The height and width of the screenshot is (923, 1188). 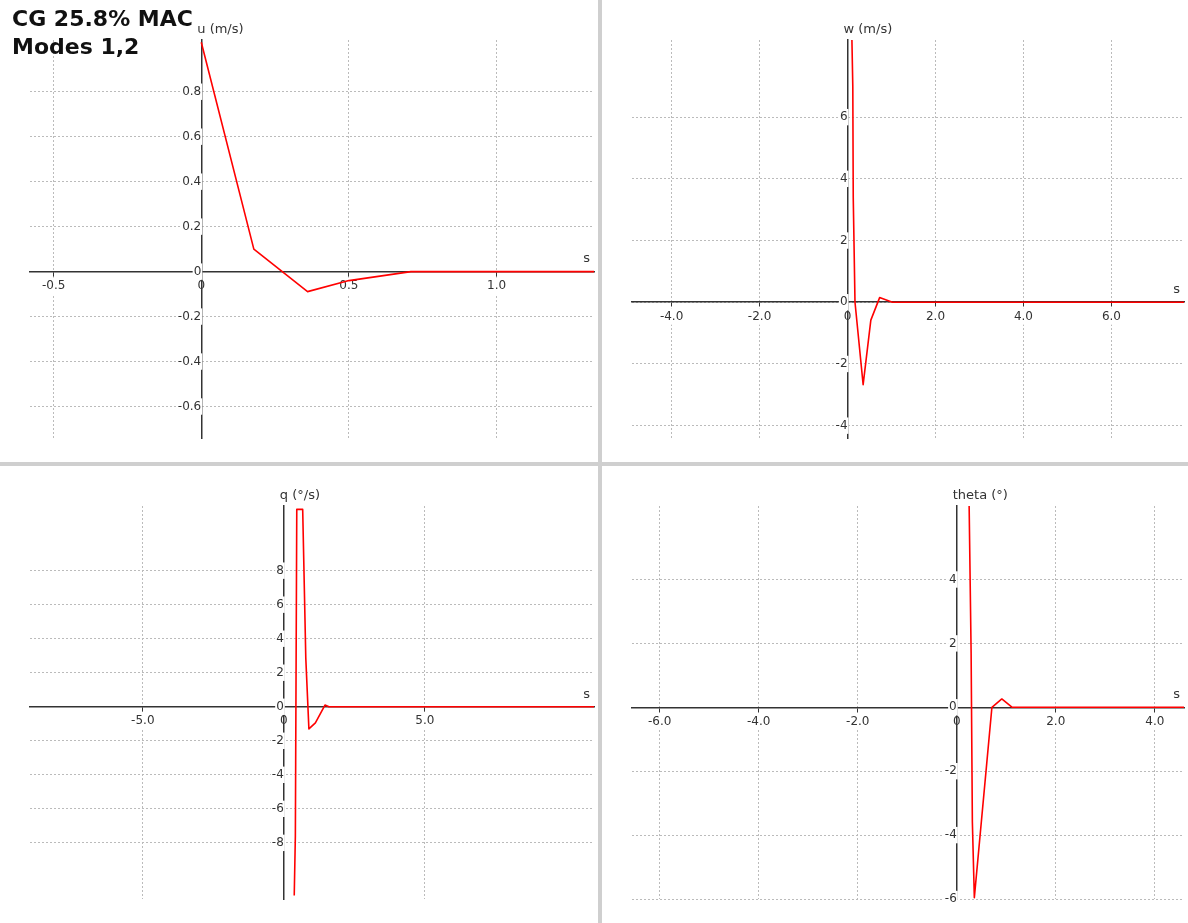 What do you see at coordinates (189, 315) in the screenshot?
I see `y-tick-label: -0.2` at bounding box center [189, 315].